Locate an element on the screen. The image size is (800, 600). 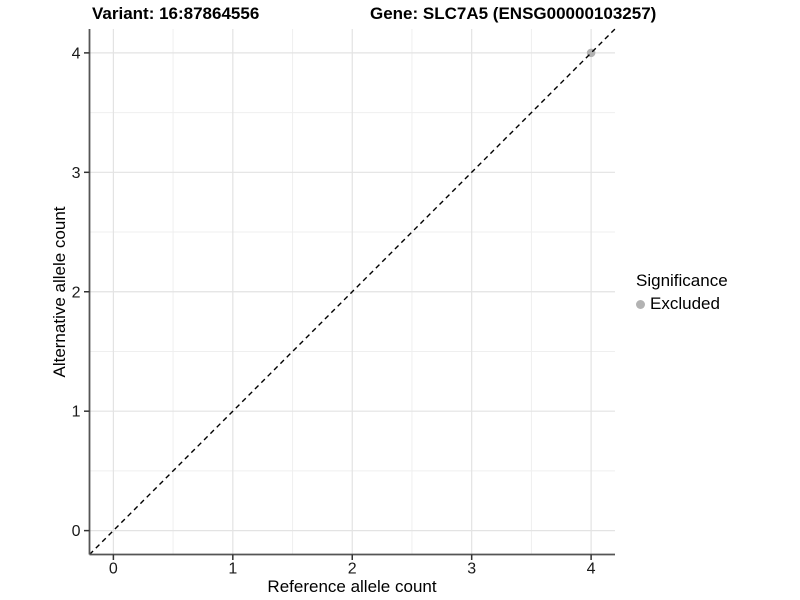
y-tick-label: 2 is located at coordinates (76, 292).